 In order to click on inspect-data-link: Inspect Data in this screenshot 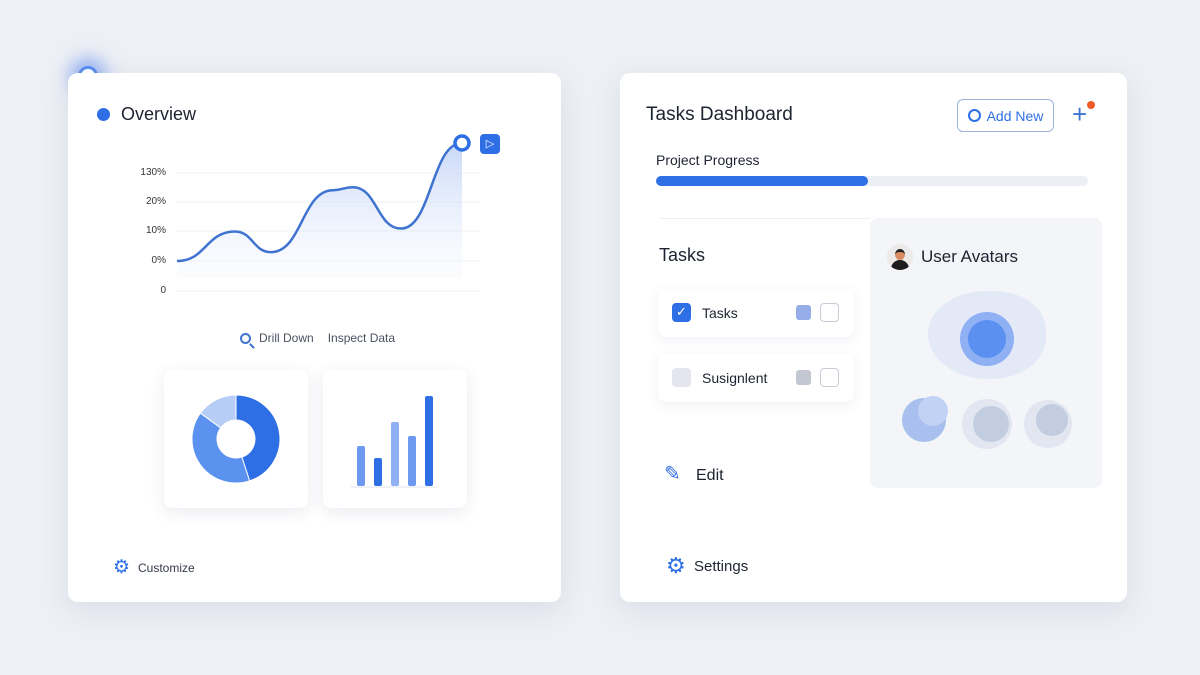, I will do `click(361, 338)`.